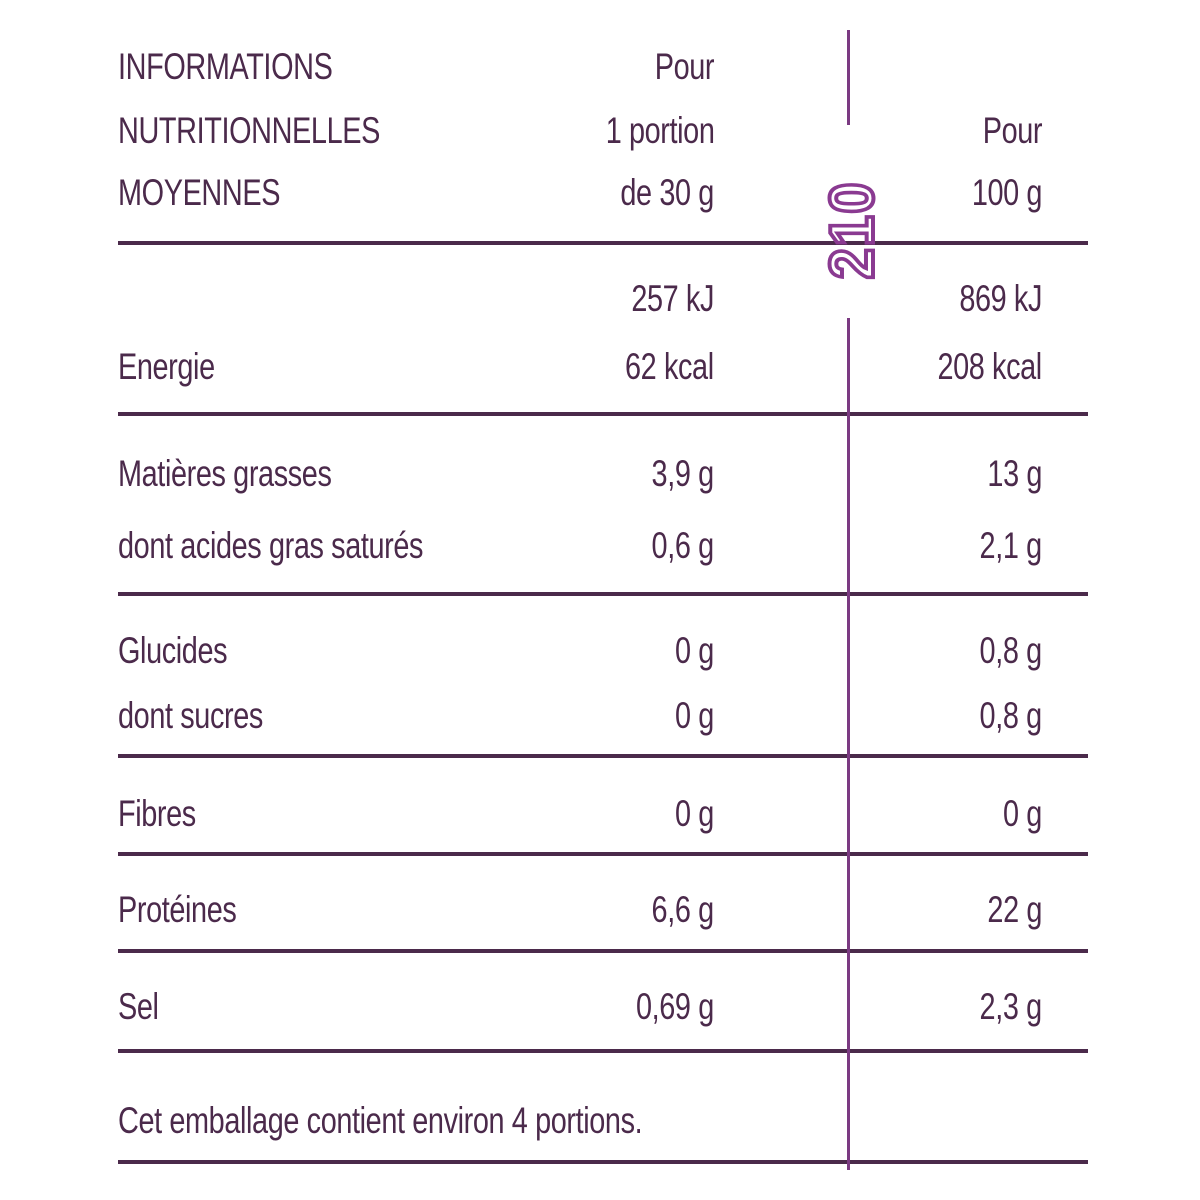 The image size is (1200, 1200). I want to click on fibres-col2: 0 g, so click(1022, 813).